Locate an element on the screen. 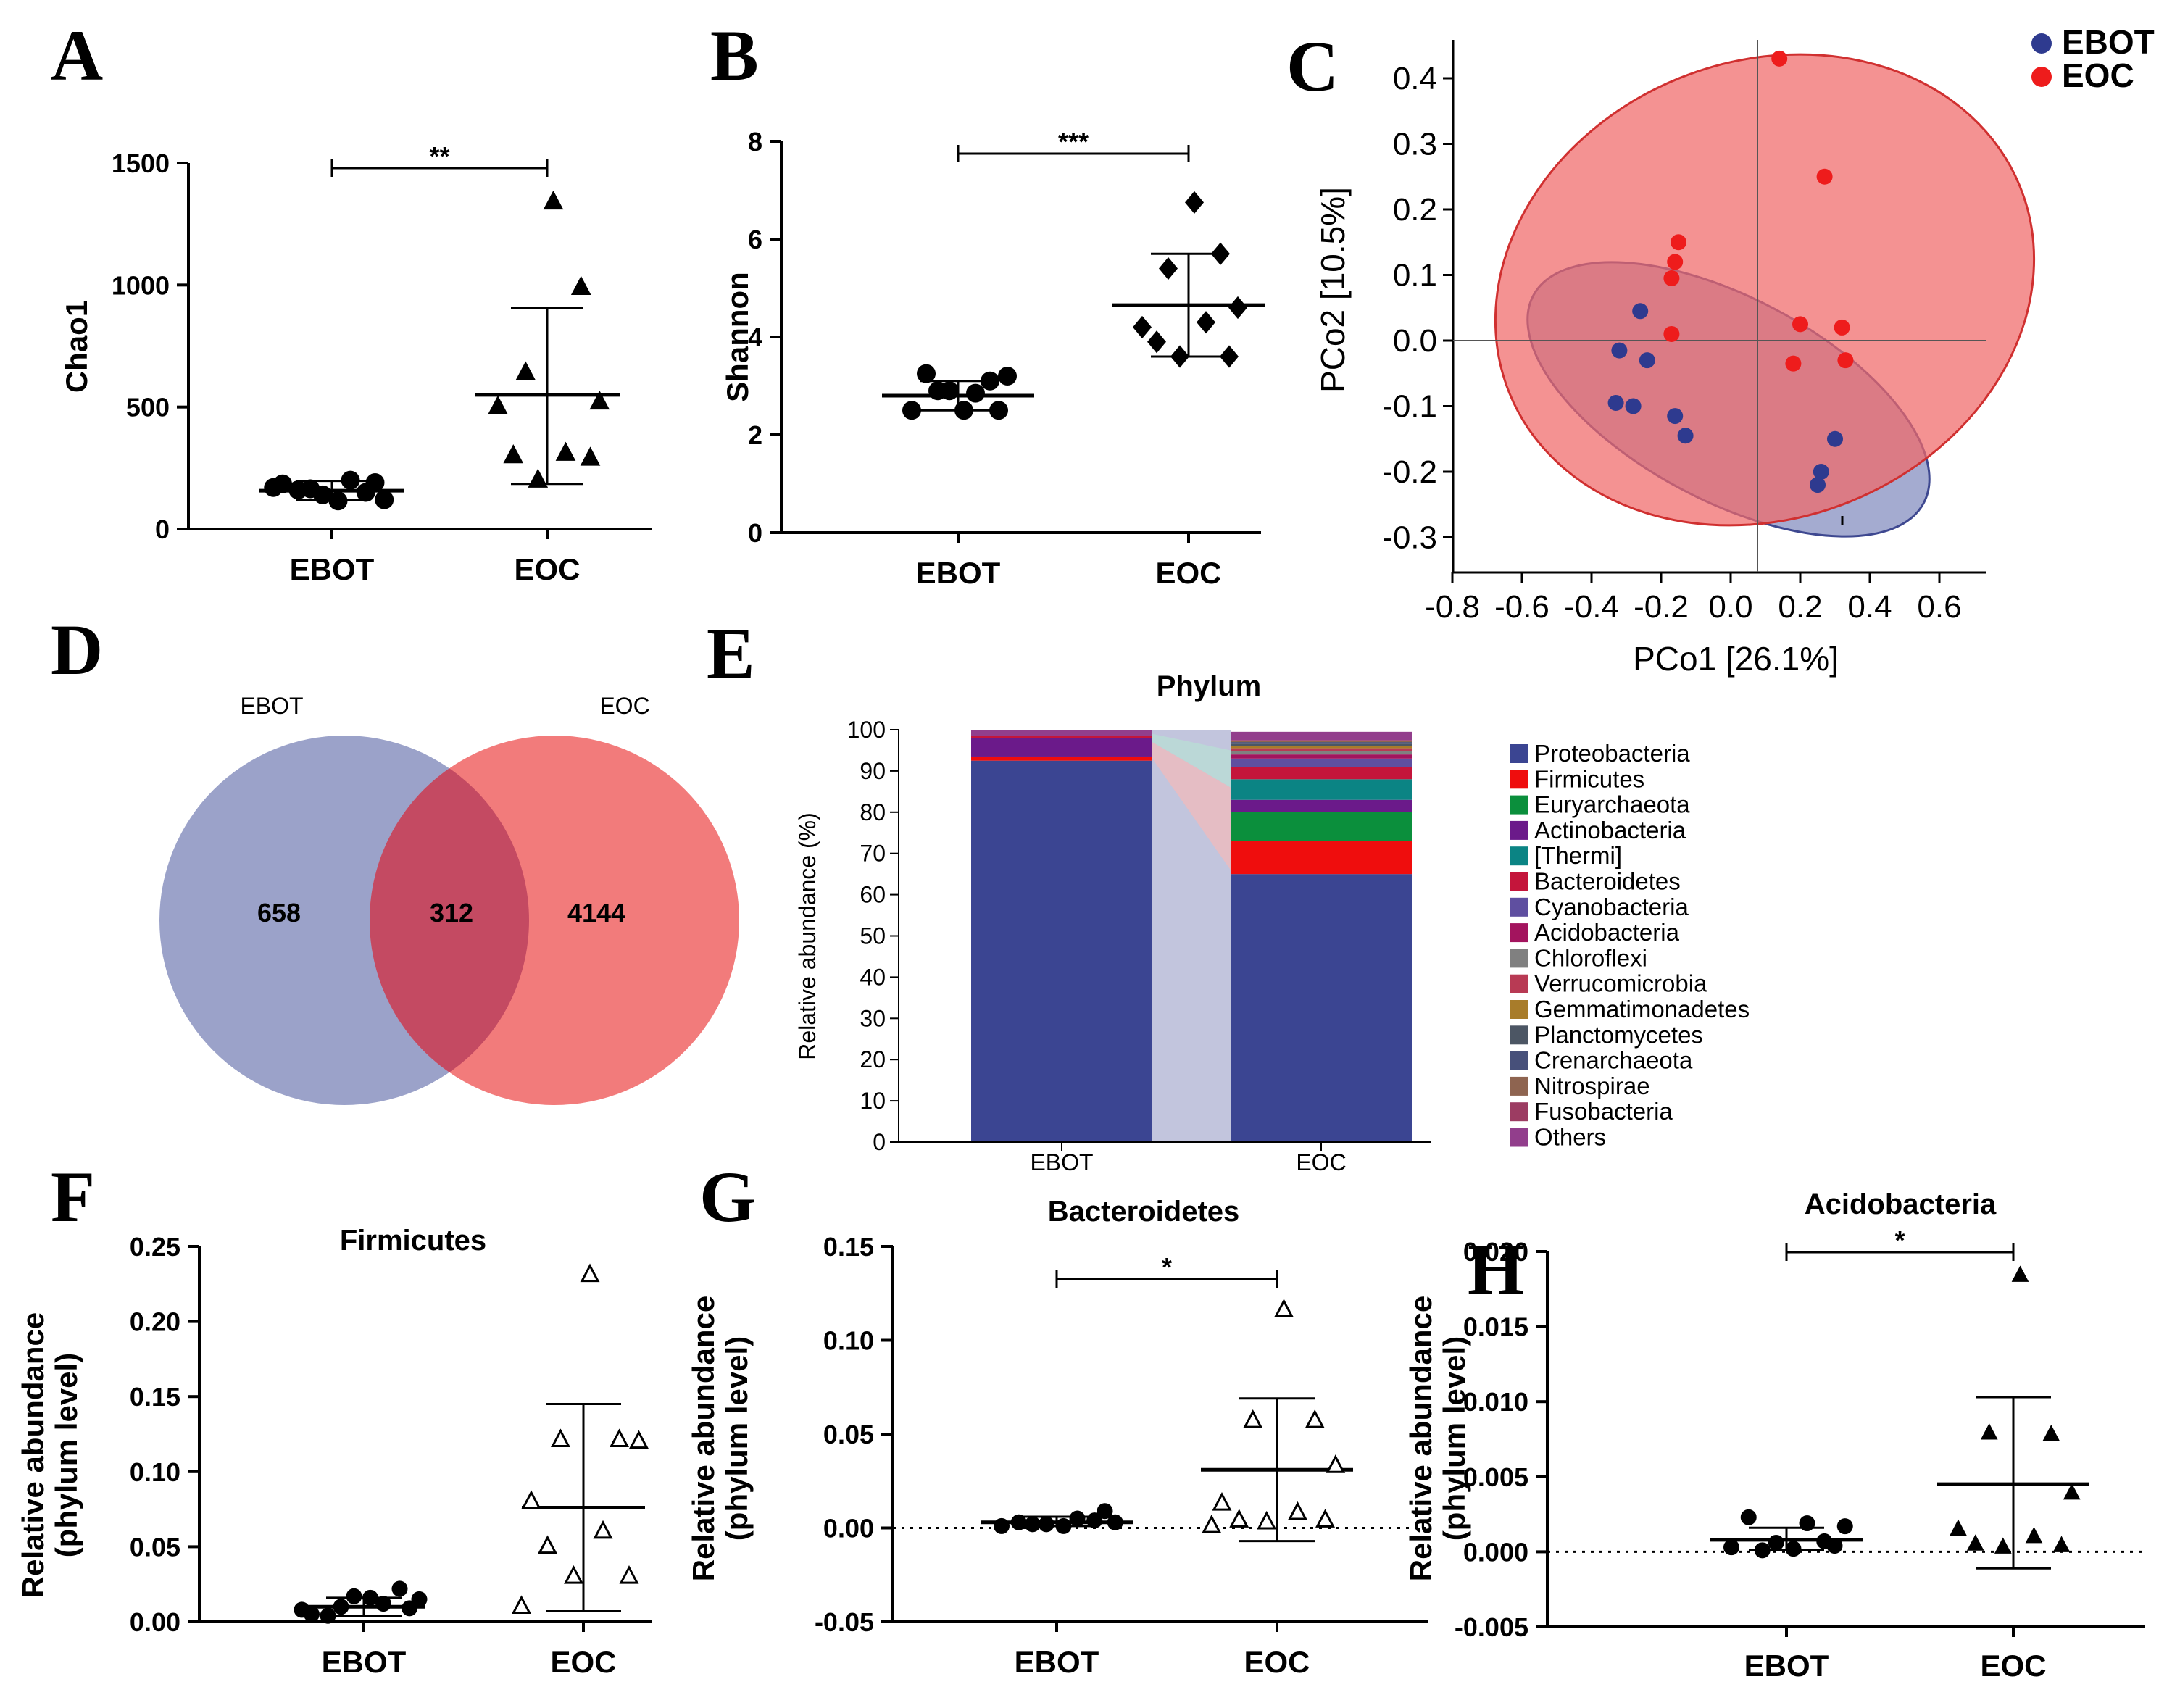 Image resolution: width=2180 pixels, height=1708 pixels. significance-stars: *** is located at coordinates (1073, 142).